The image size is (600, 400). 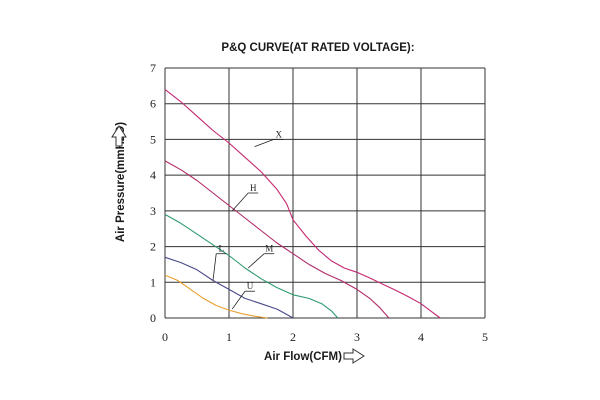 I want to click on x-tick-label: 4, so click(x=421, y=337).